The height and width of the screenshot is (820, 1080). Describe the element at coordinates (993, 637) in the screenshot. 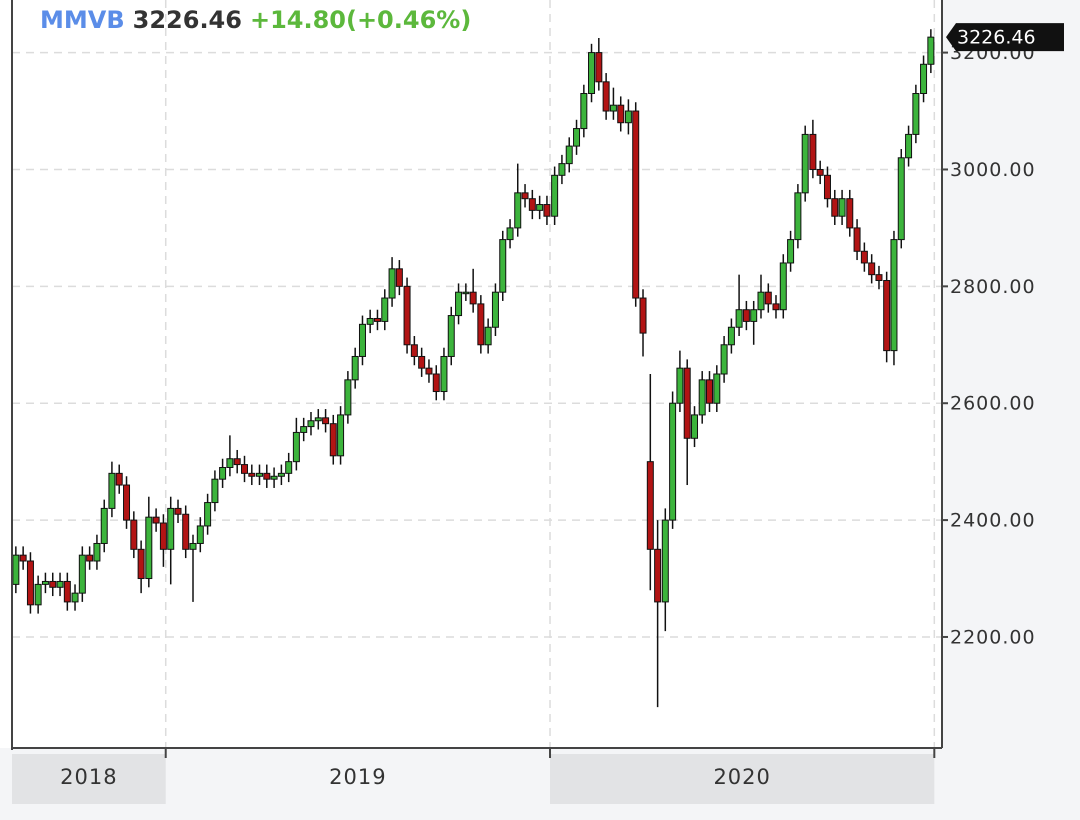

I see `y-tick-label: 2200.00` at that location.